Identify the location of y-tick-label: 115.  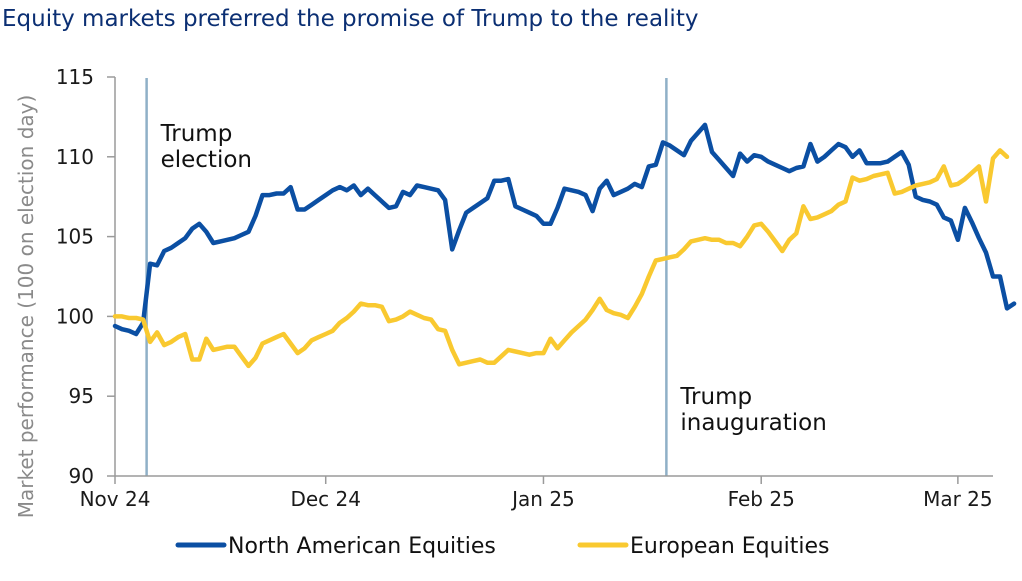
(75, 77).